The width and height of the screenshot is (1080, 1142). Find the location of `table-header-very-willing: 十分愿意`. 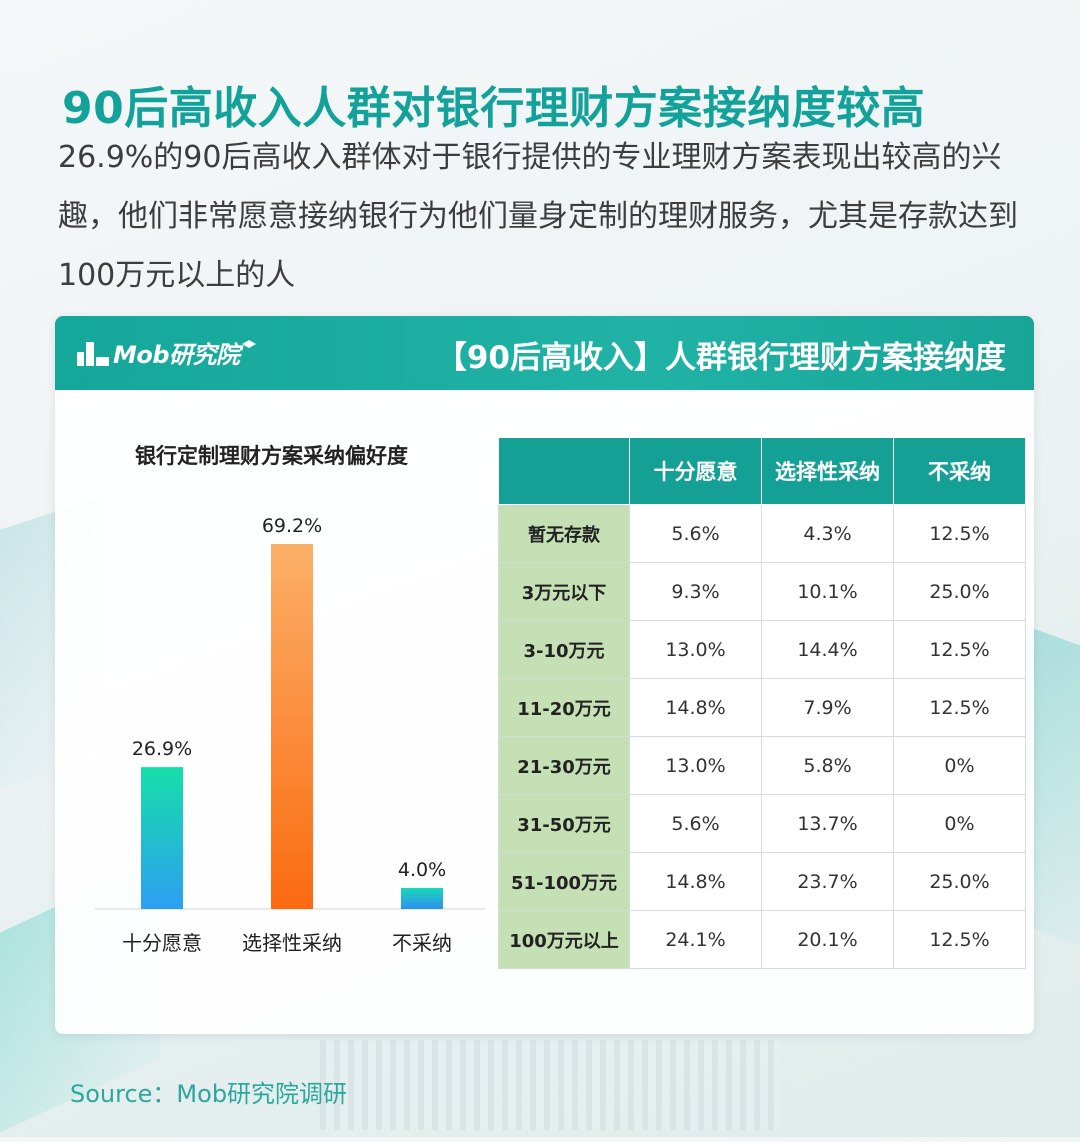

table-header-very-willing: 十分愿意 is located at coordinates (695, 471).